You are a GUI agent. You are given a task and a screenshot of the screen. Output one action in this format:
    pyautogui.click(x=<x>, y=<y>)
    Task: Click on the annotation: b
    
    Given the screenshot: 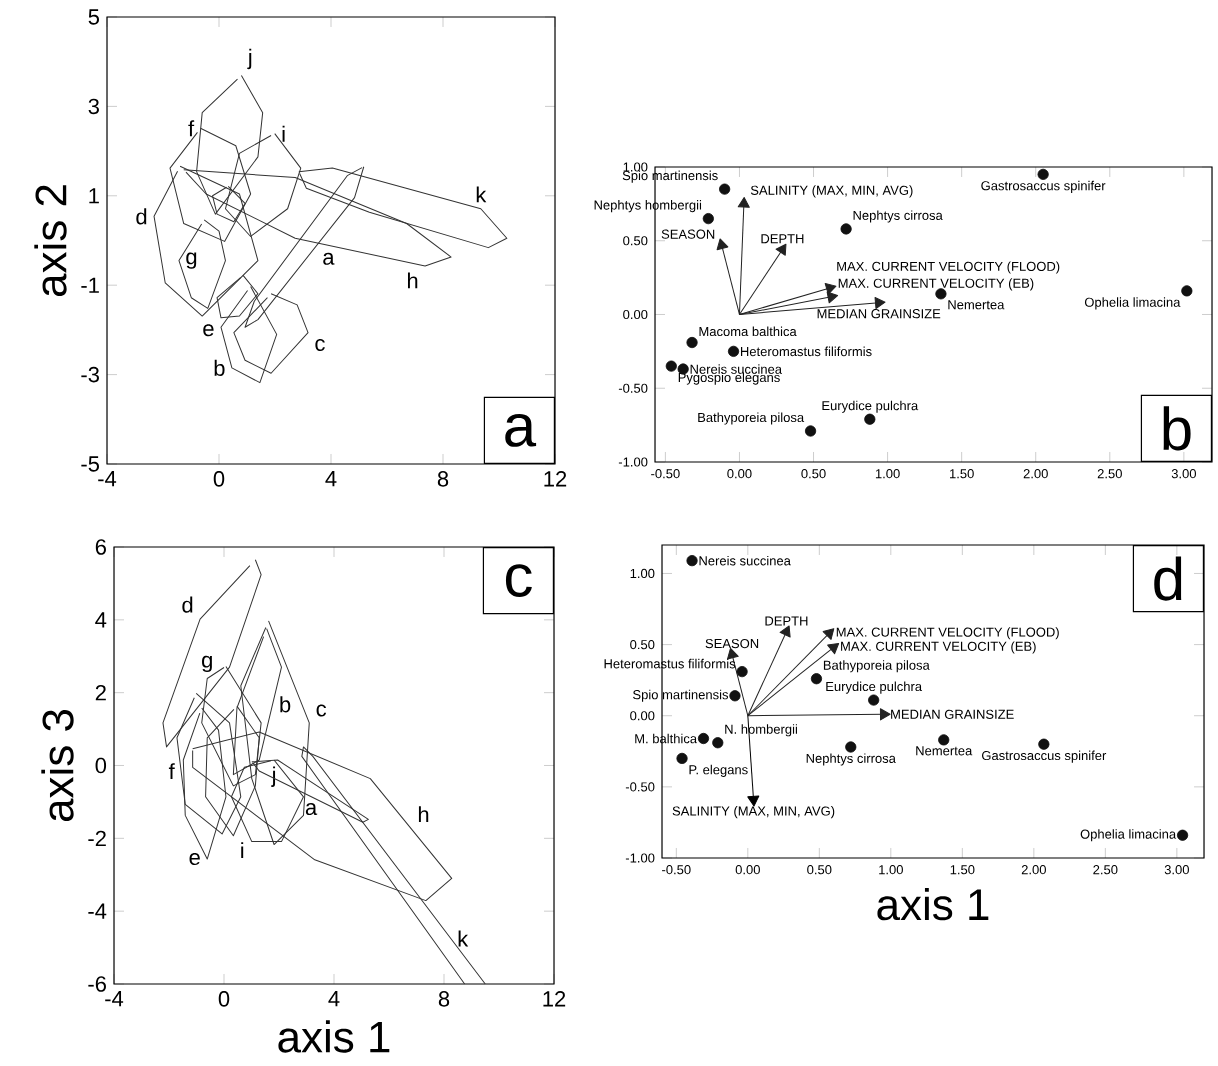 What is the action you would take?
    pyautogui.click(x=1177, y=428)
    